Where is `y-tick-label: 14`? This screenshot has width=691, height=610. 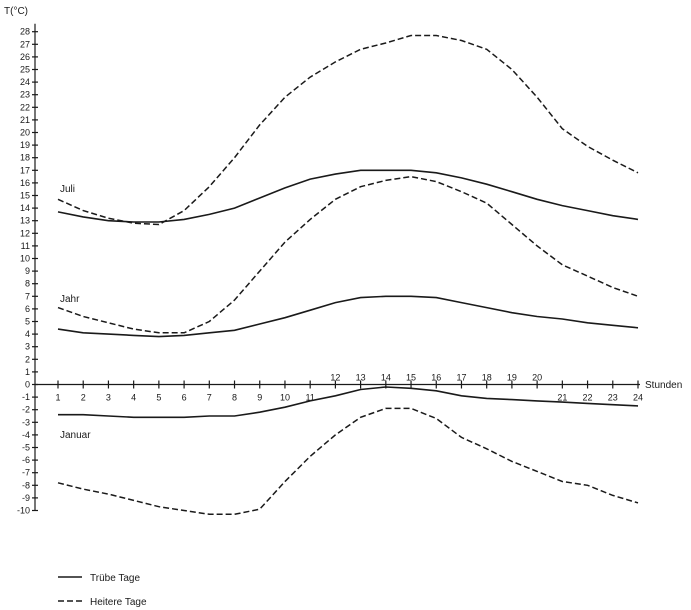 y-tick-label: 14 is located at coordinates (25, 208).